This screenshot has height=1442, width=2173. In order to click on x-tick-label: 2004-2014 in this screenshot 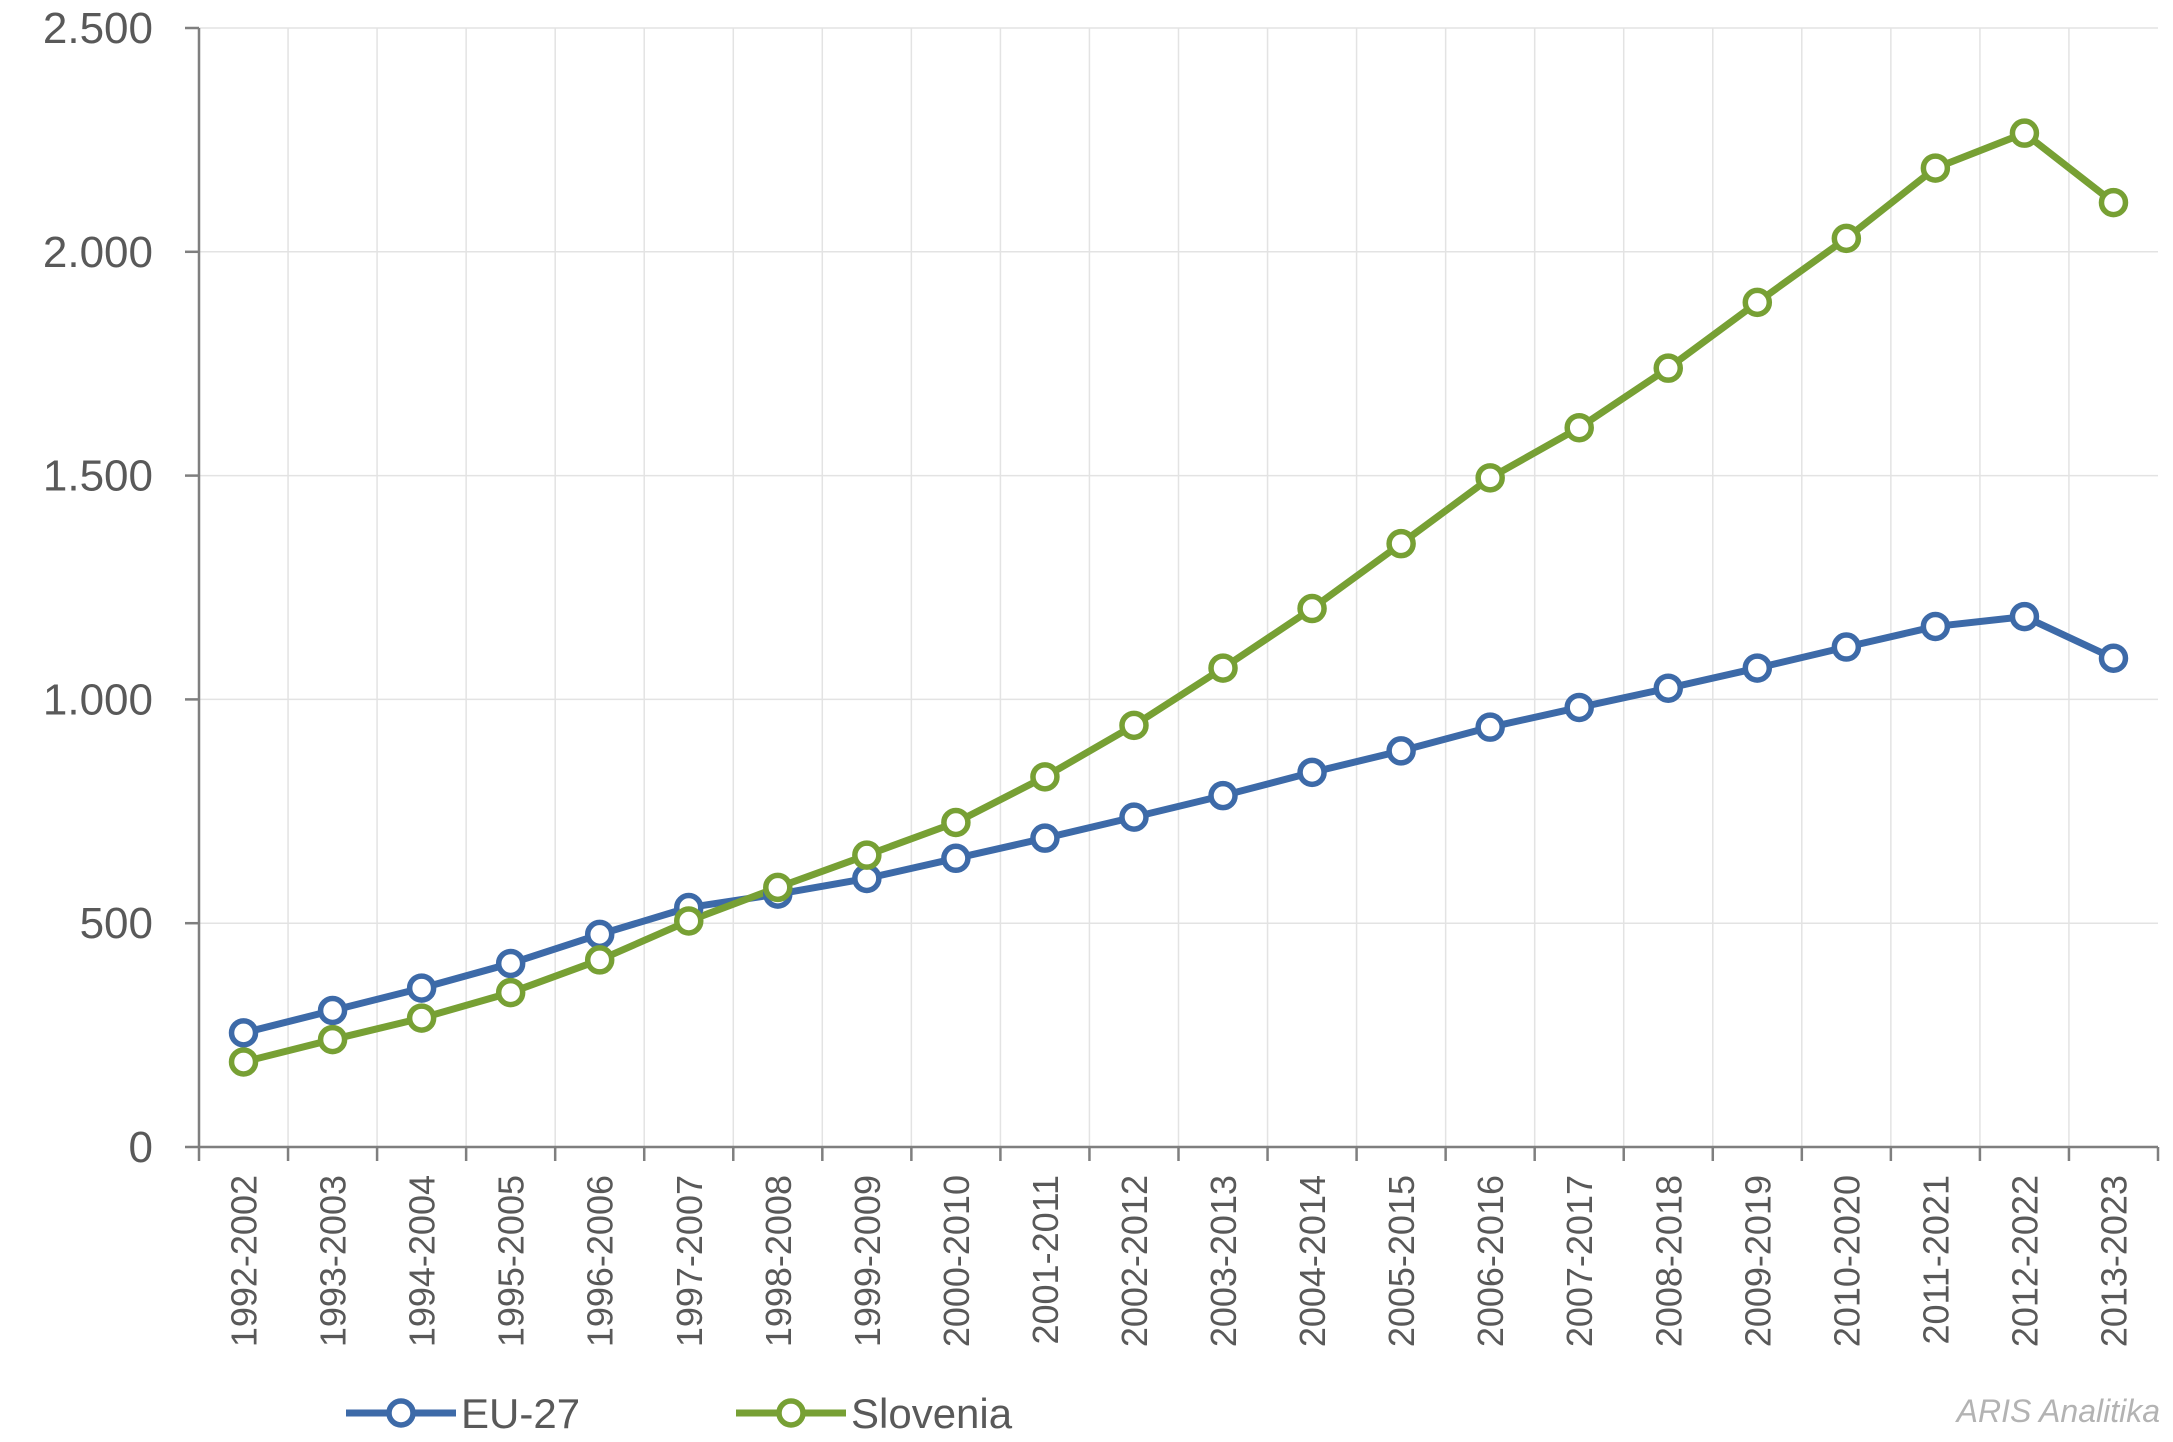, I will do `click(1312, 1261)`.